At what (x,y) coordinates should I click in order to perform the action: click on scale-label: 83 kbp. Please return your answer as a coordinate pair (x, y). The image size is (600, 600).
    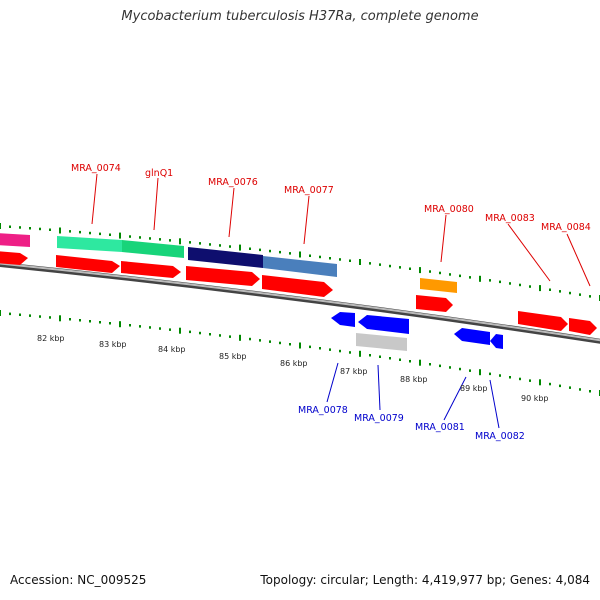
    Looking at the image, I should click on (113, 344).